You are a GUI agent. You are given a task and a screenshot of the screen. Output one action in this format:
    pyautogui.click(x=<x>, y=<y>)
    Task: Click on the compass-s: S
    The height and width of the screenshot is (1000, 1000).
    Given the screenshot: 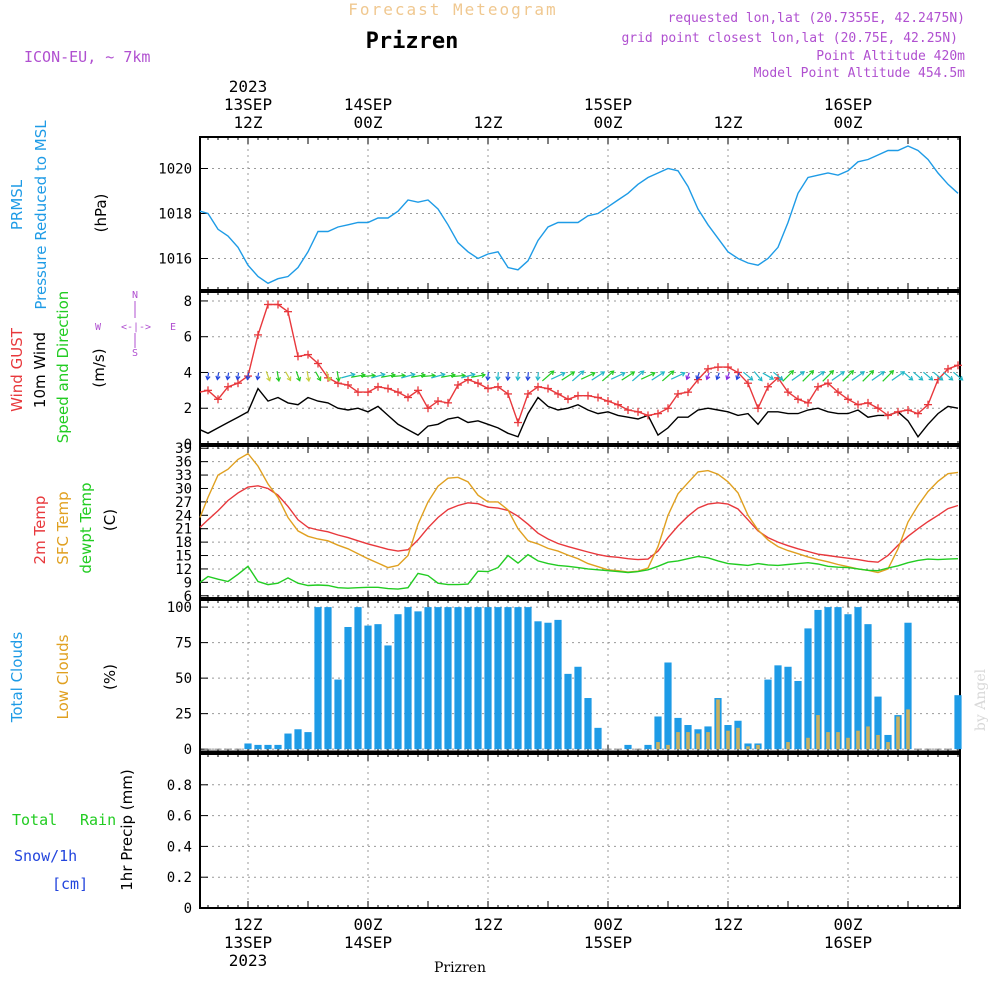 What is the action you would take?
    pyautogui.click(x=135, y=353)
    